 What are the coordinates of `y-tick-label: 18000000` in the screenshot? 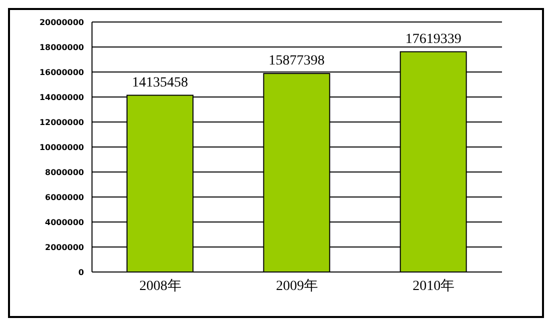 It's located at (61, 47).